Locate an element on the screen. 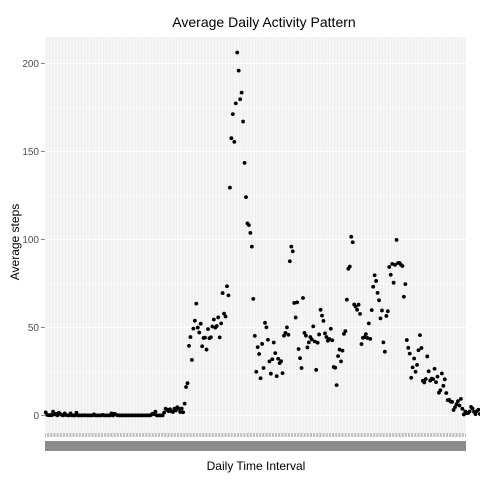 The image size is (480, 480). y-tick-label: 150 is located at coordinates (30, 152).